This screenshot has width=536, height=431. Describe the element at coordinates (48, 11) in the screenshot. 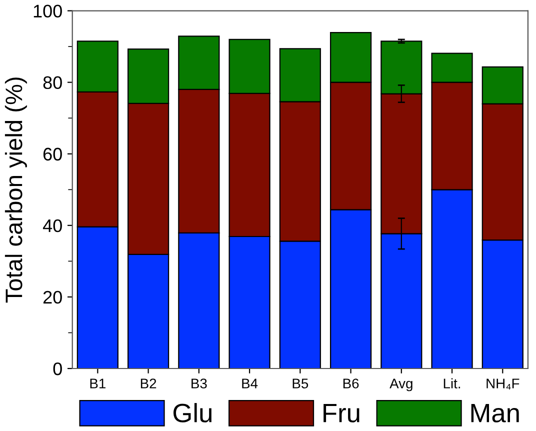

I see `y-tick-label: 100` at that location.